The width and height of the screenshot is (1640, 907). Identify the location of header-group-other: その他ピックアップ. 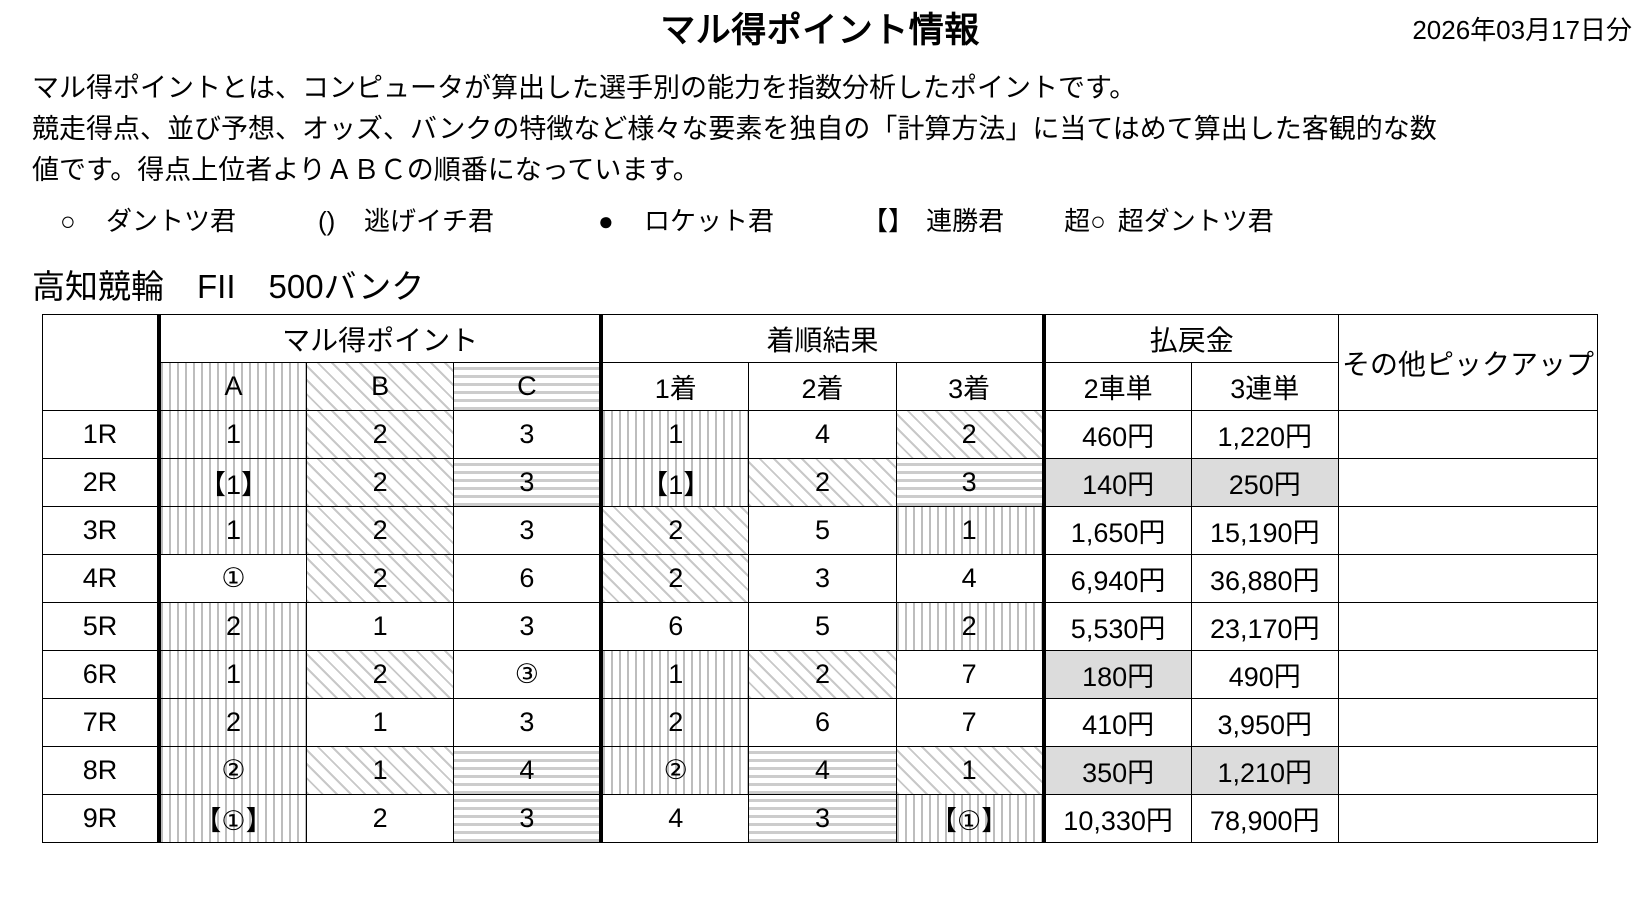
(1468, 363).